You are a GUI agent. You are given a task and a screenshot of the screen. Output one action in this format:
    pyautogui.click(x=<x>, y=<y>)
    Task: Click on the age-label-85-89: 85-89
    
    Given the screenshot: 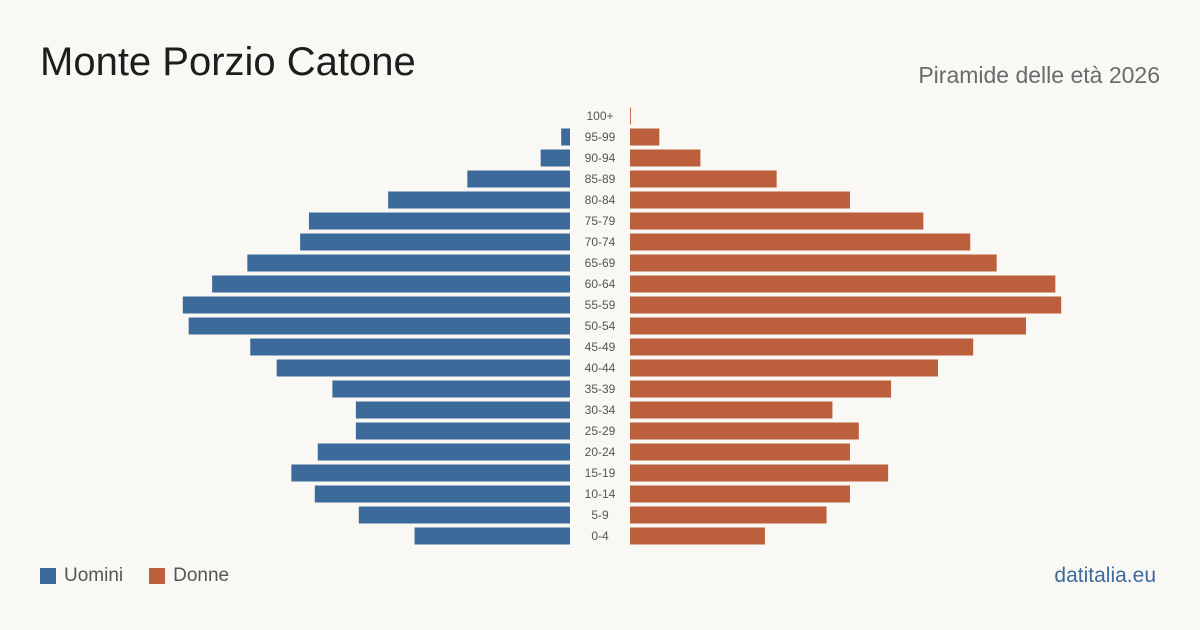 What is the action you would take?
    pyautogui.click(x=600, y=179)
    